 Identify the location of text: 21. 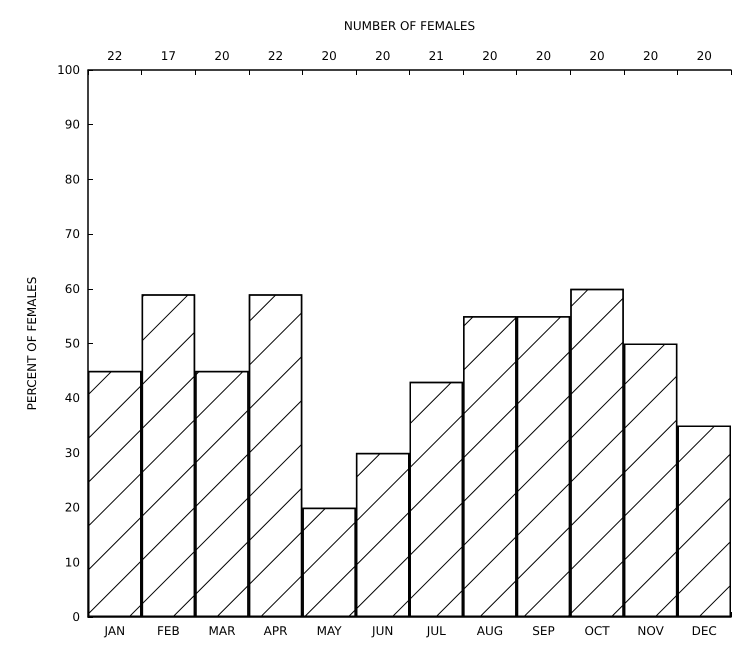
(436, 56).